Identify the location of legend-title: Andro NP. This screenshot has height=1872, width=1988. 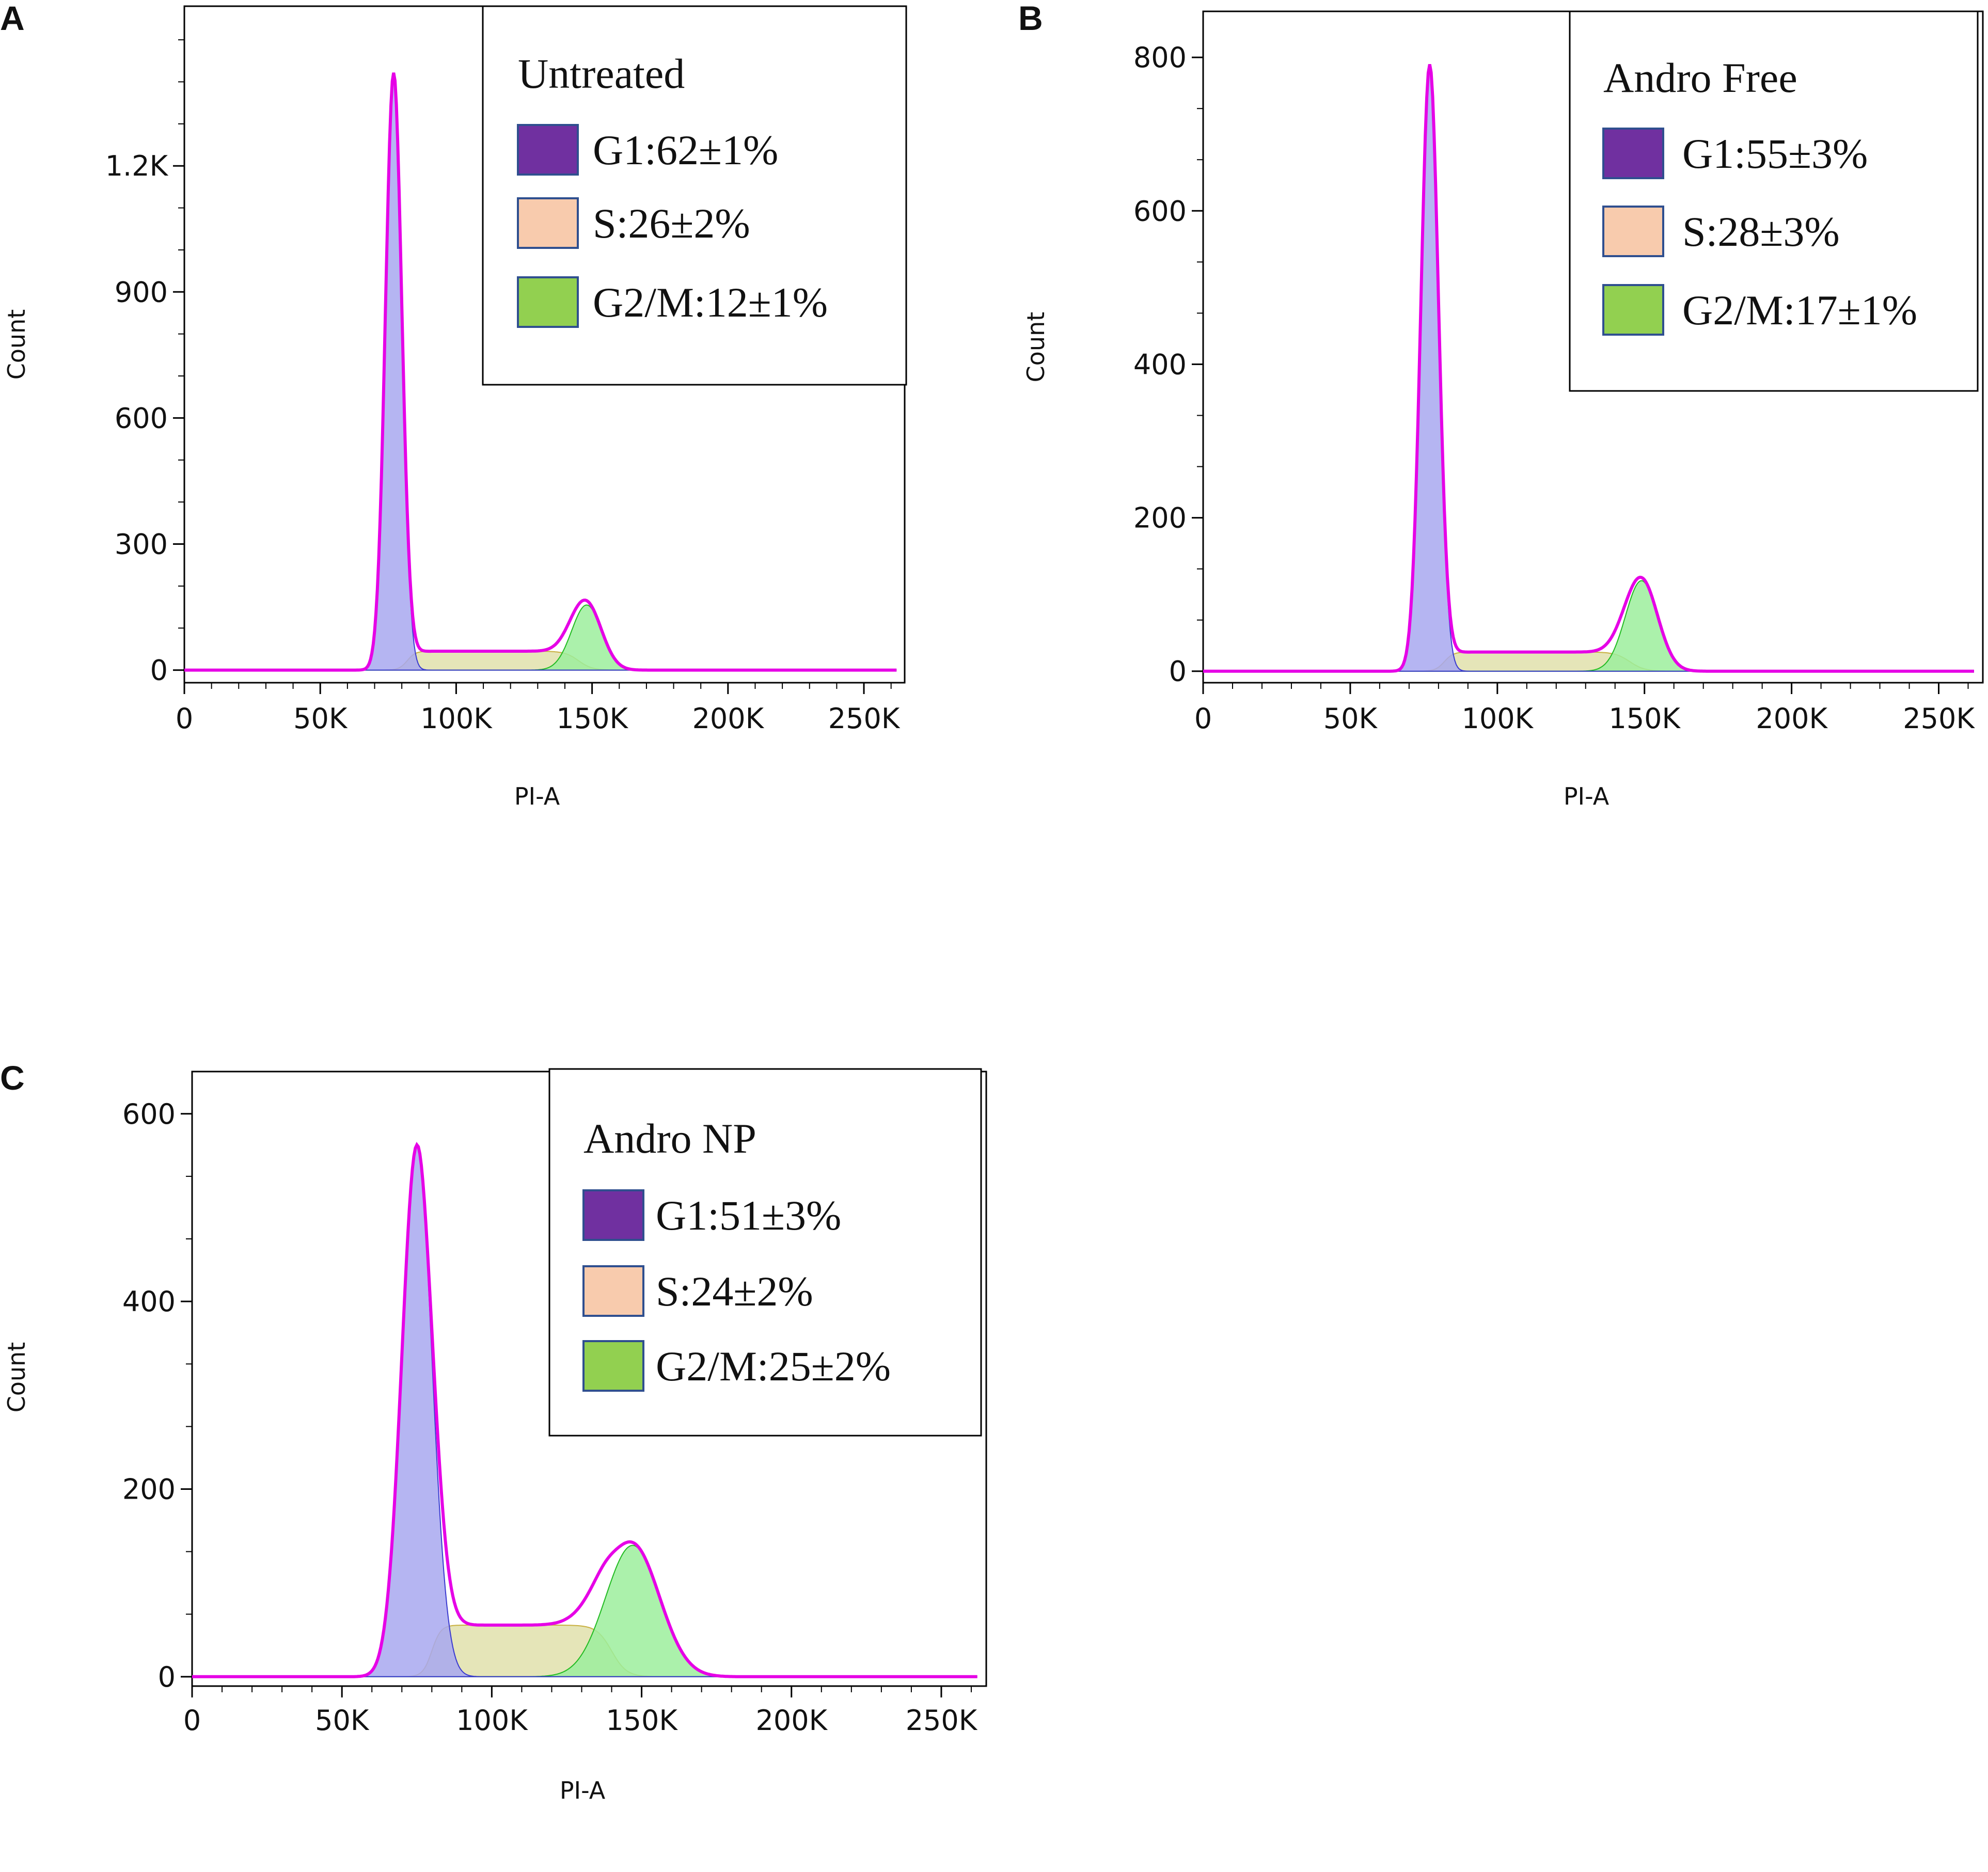
(669, 1138).